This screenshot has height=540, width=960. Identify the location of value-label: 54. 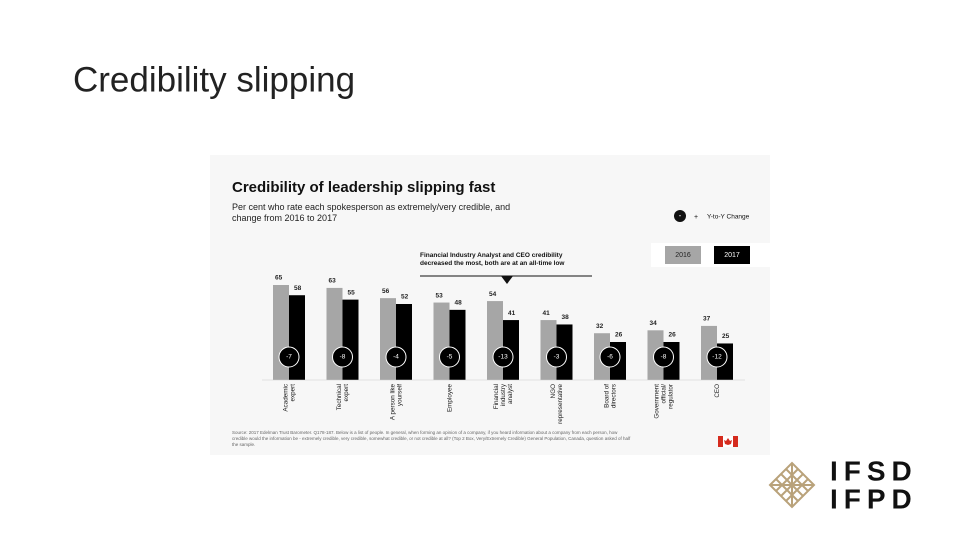
(493, 294).